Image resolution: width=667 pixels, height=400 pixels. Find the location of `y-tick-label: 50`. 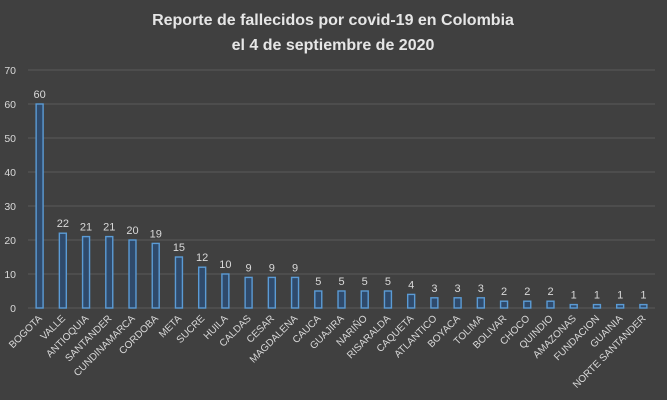

y-tick-label: 50 is located at coordinates (10, 139).